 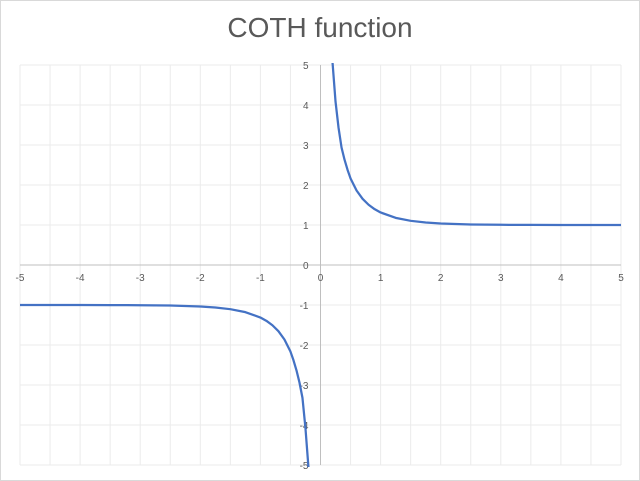 What do you see at coordinates (304, 346) in the screenshot?
I see `y-tick-label: -2` at bounding box center [304, 346].